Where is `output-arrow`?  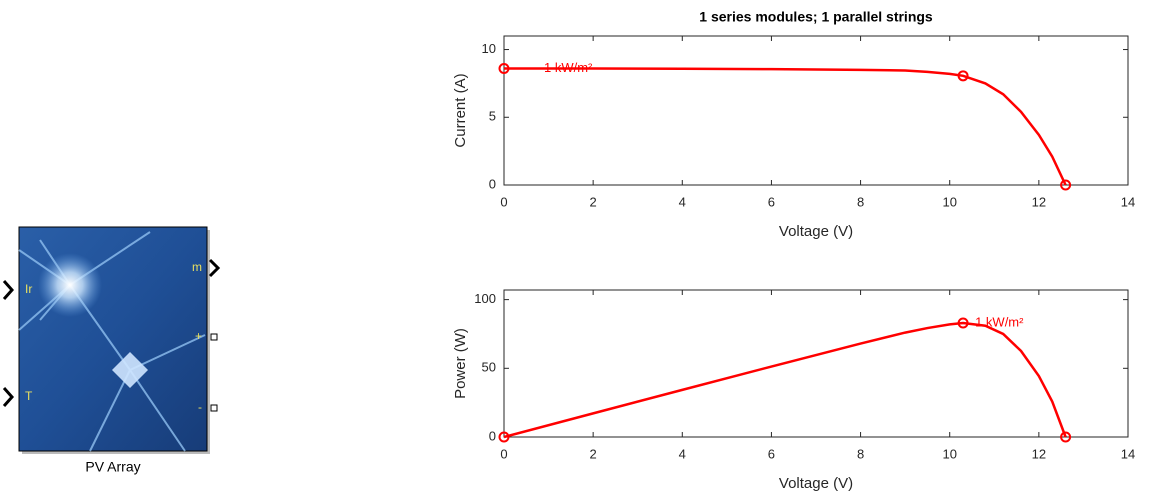
output-arrow is located at coordinates (214, 268).